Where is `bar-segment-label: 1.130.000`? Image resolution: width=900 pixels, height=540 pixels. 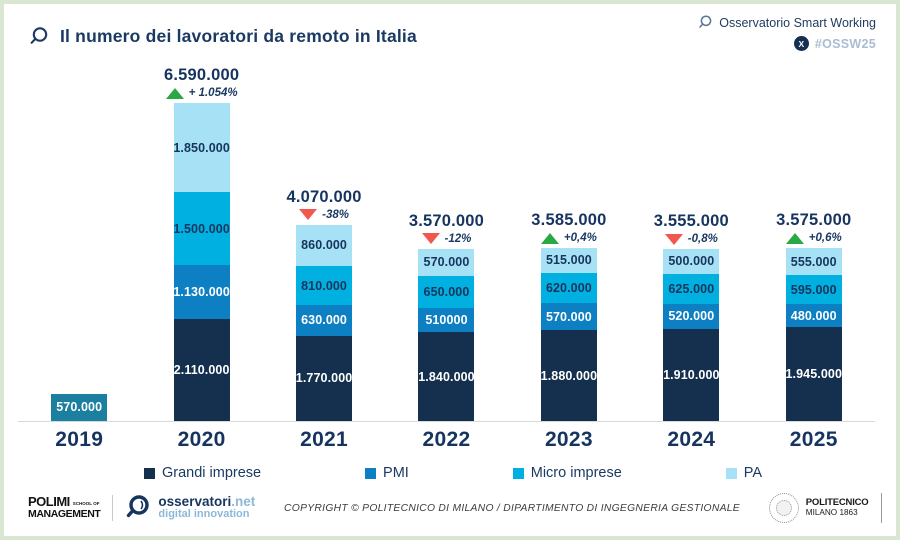 bar-segment-label: 1.130.000 is located at coordinates (201, 291).